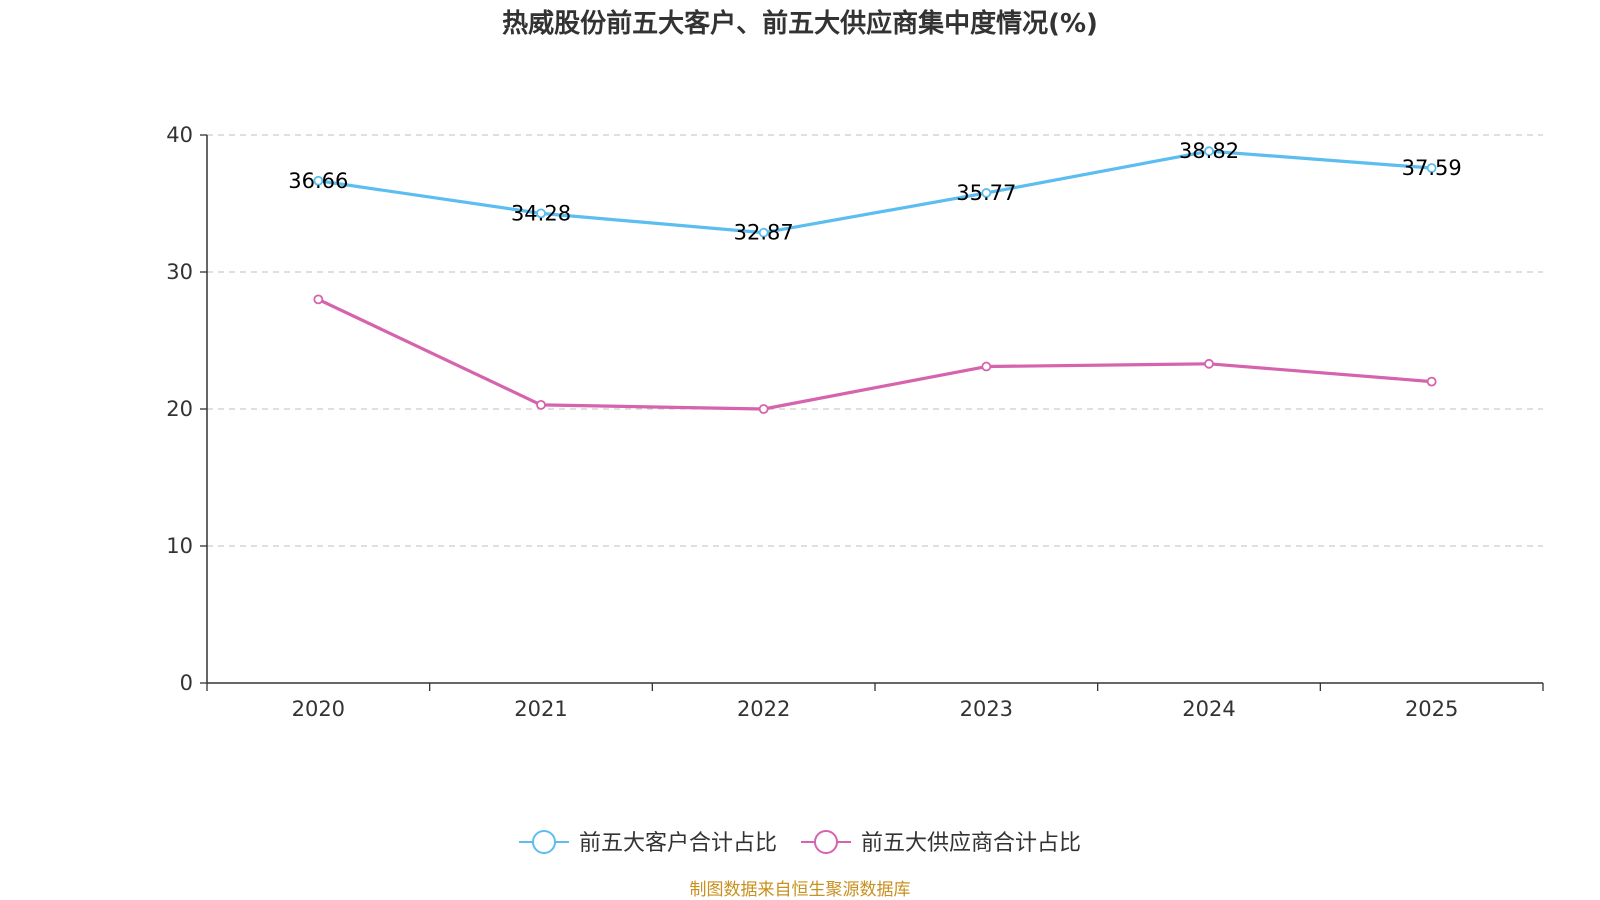 Image resolution: width=1600 pixels, height=900 pixels. I want to click on y-tick-label: 0, so click(186, 683).